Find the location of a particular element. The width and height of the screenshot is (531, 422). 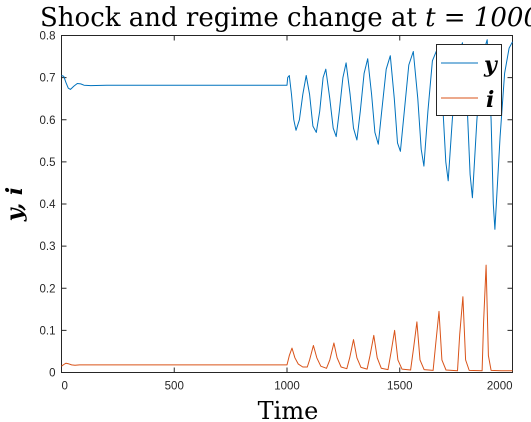

y-tick-label: 0.6 is located at coordinates (48, 121).